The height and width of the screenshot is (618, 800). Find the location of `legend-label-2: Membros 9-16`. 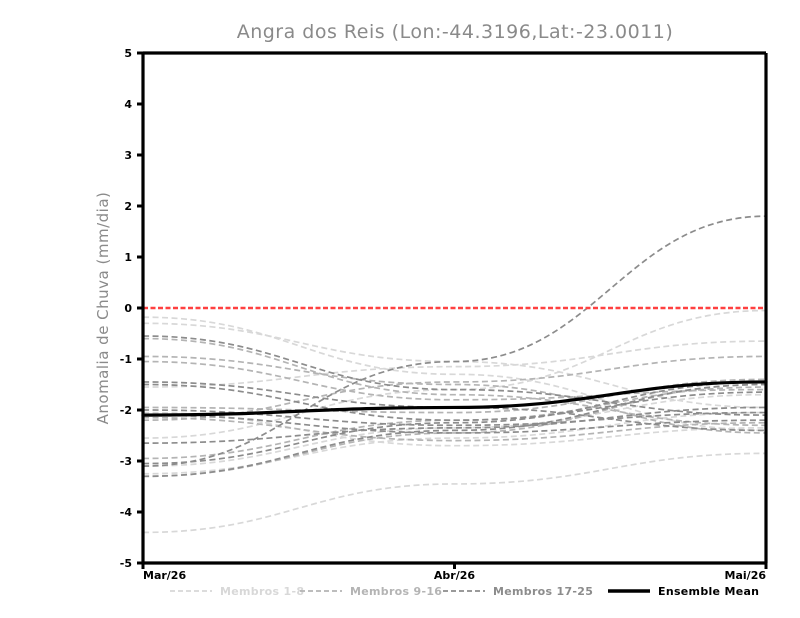

legend-label-2: Membros 9-16 is located at coordinates (396, 591).